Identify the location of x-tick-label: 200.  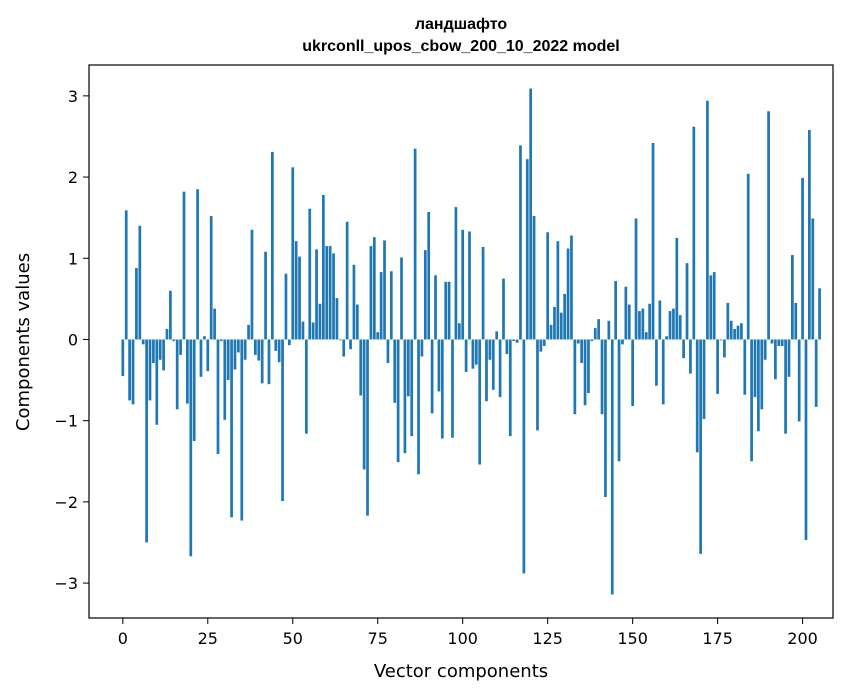
(802, 638).